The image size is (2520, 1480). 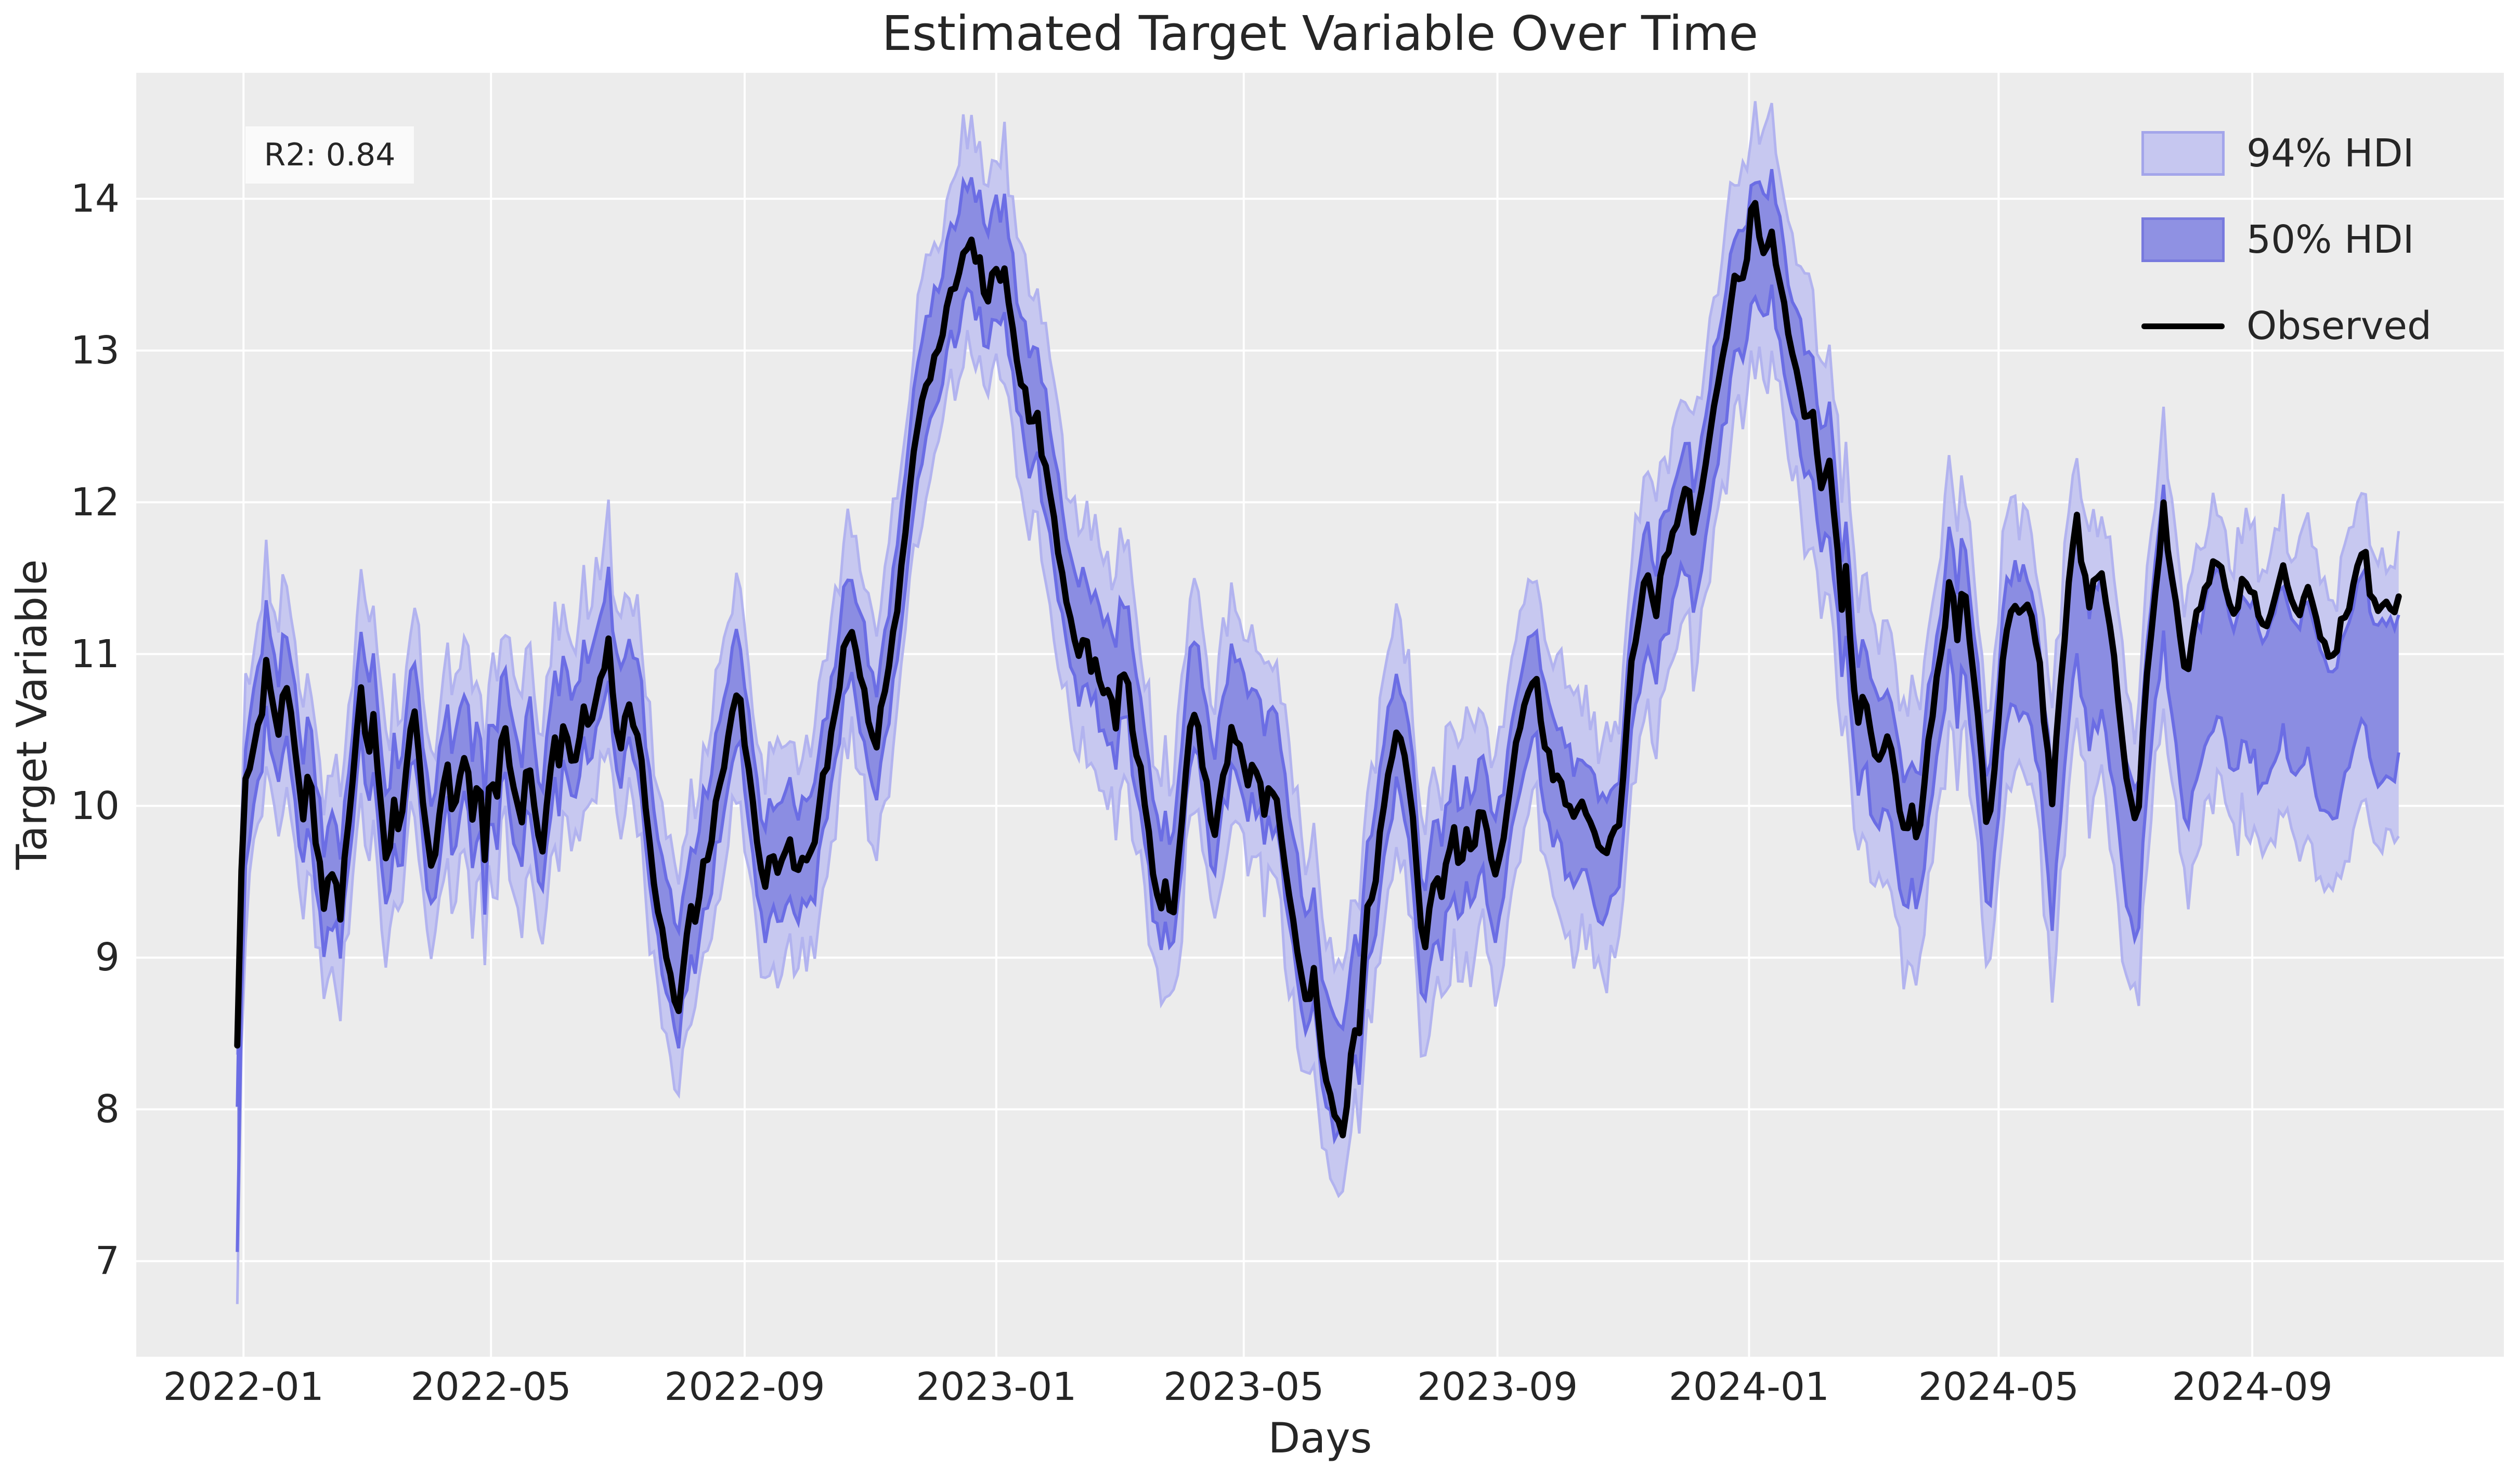 I want to click on y-tick-label: 11, so click(x=95, y=654).